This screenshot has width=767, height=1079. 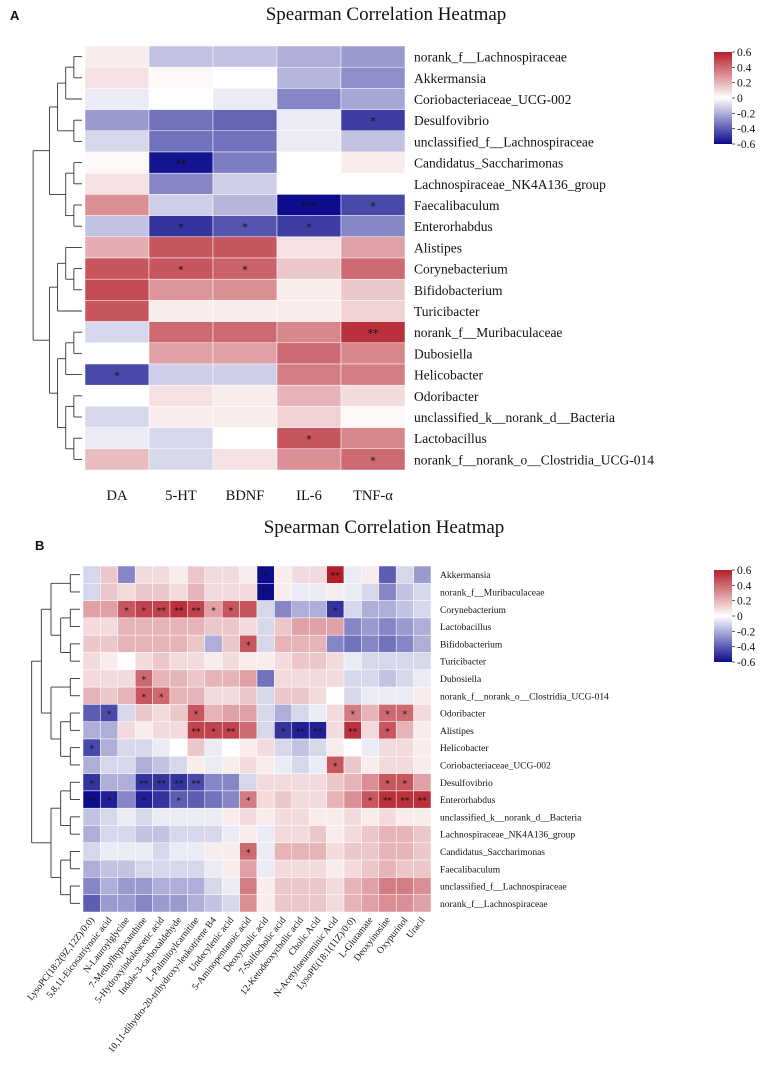 I want to click on colorbar-tick-label: 0.6, so click(x=744, y=53).